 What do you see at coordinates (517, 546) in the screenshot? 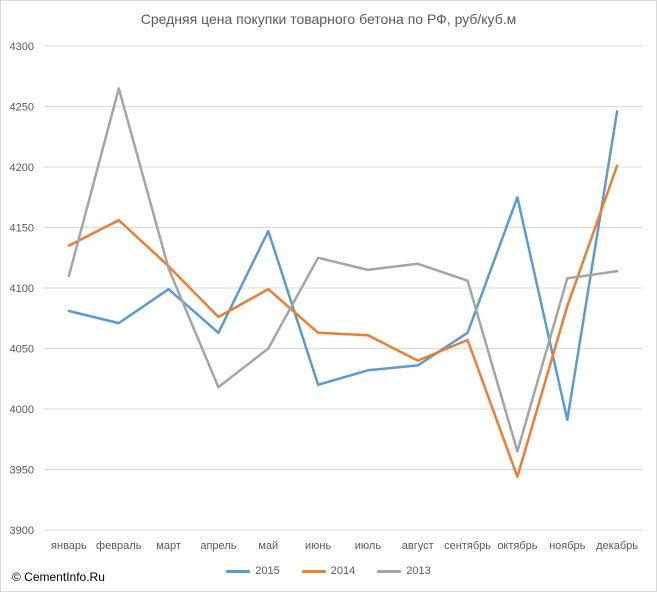
I see `x-tick-label: октябрь` at bounding box center [517, 546].